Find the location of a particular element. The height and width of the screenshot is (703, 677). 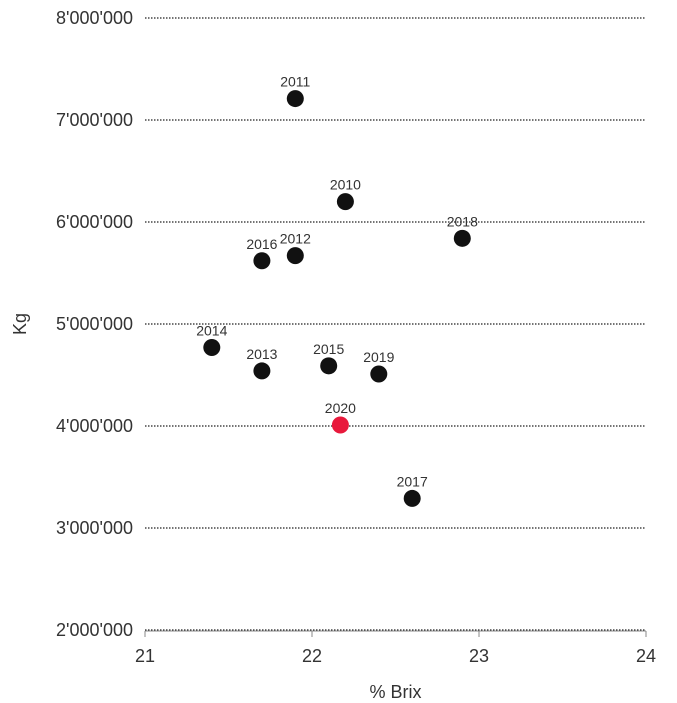

data-point-label: 2014 is located at coordinates (211, 330).